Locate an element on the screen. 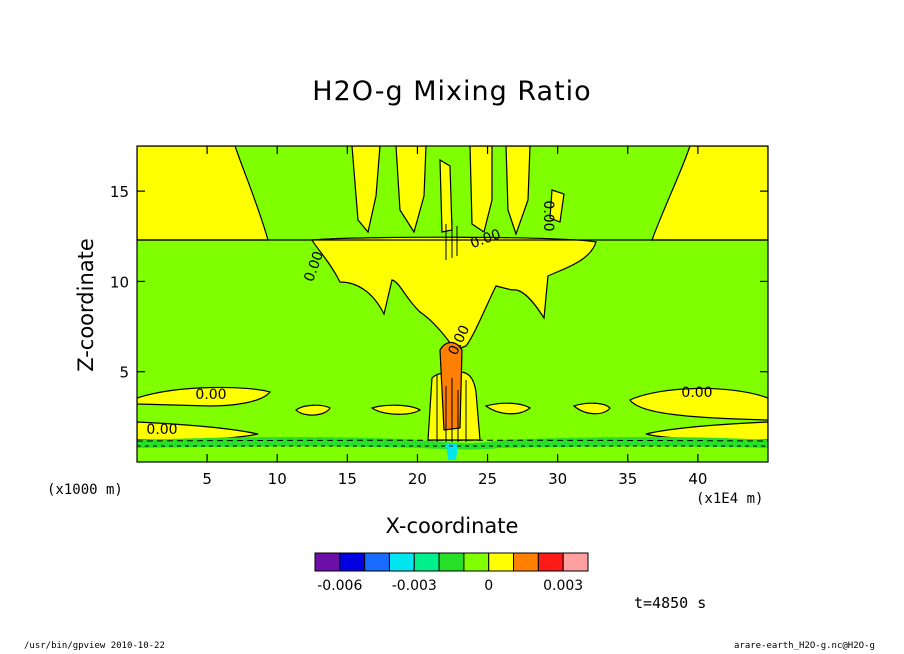  footer-right: arare-earth_H2O-g.nc@H2O-g is located at coordinates (804, 646).